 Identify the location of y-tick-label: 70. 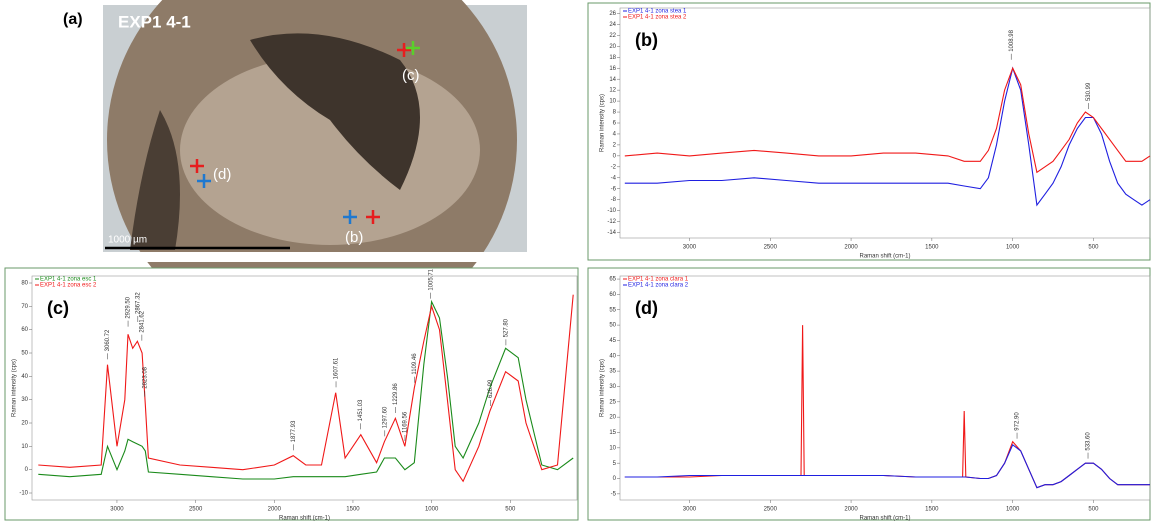
(24, 307).